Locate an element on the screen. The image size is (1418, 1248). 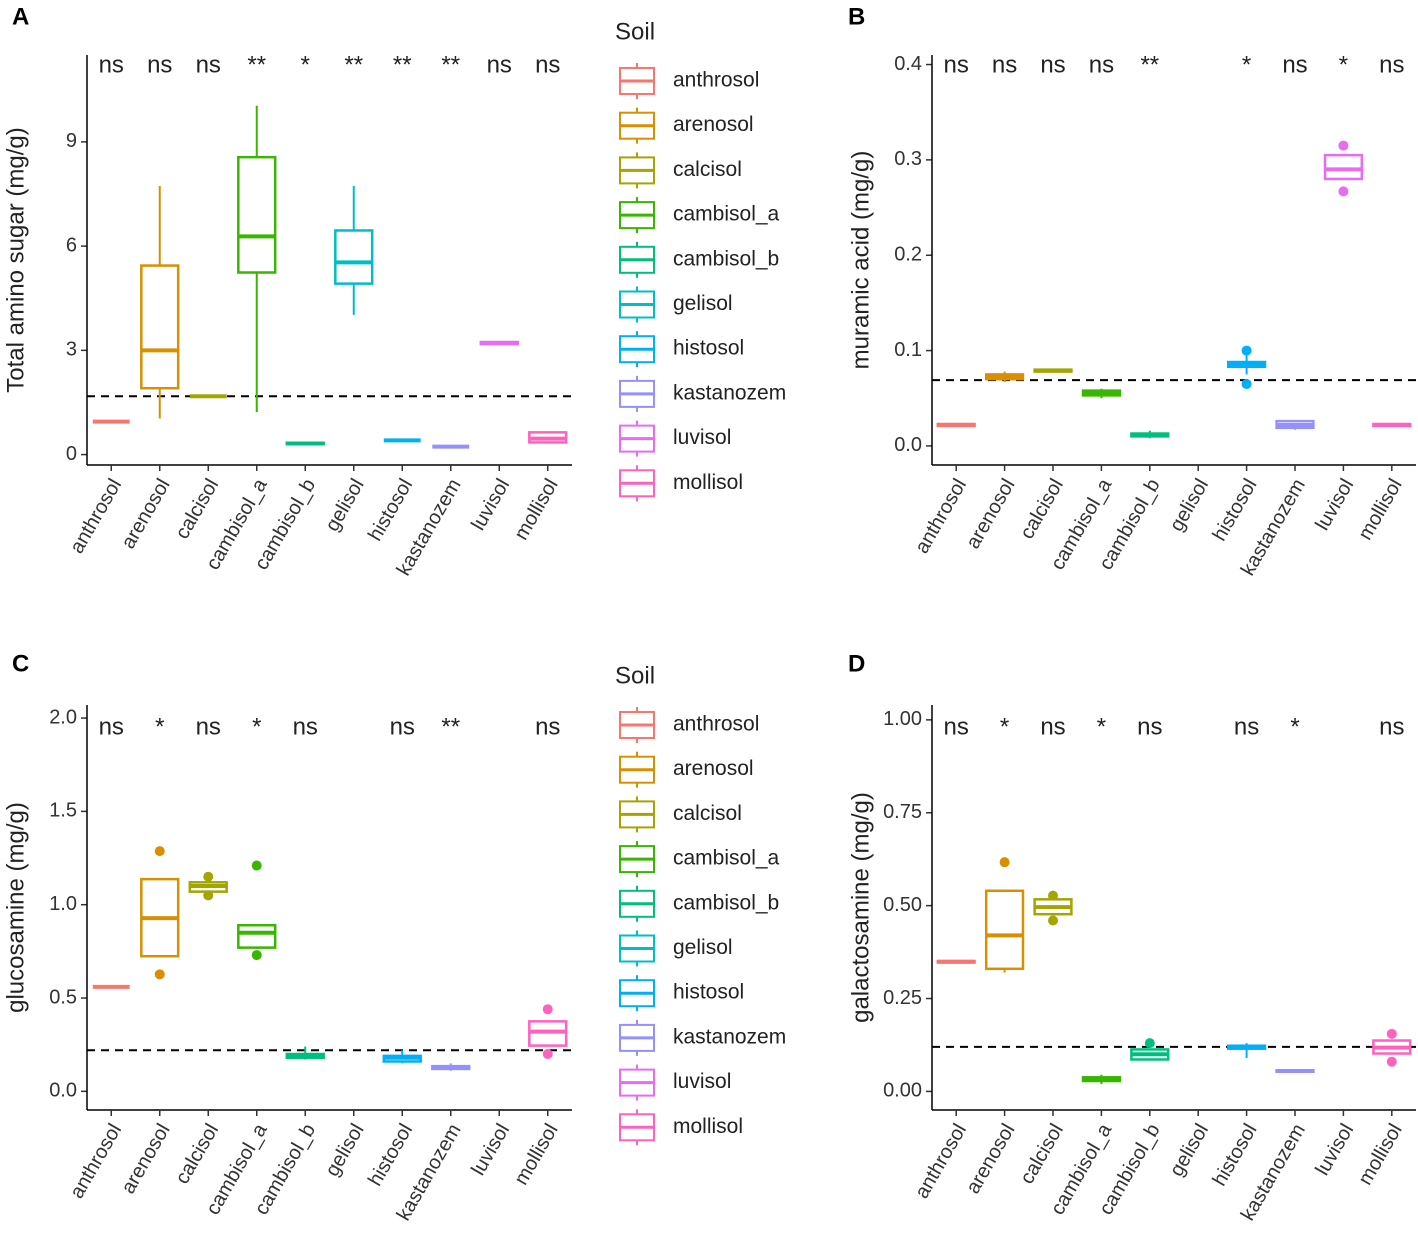
y-tick-label: 0.00 is located at coordinates (902, 1091).